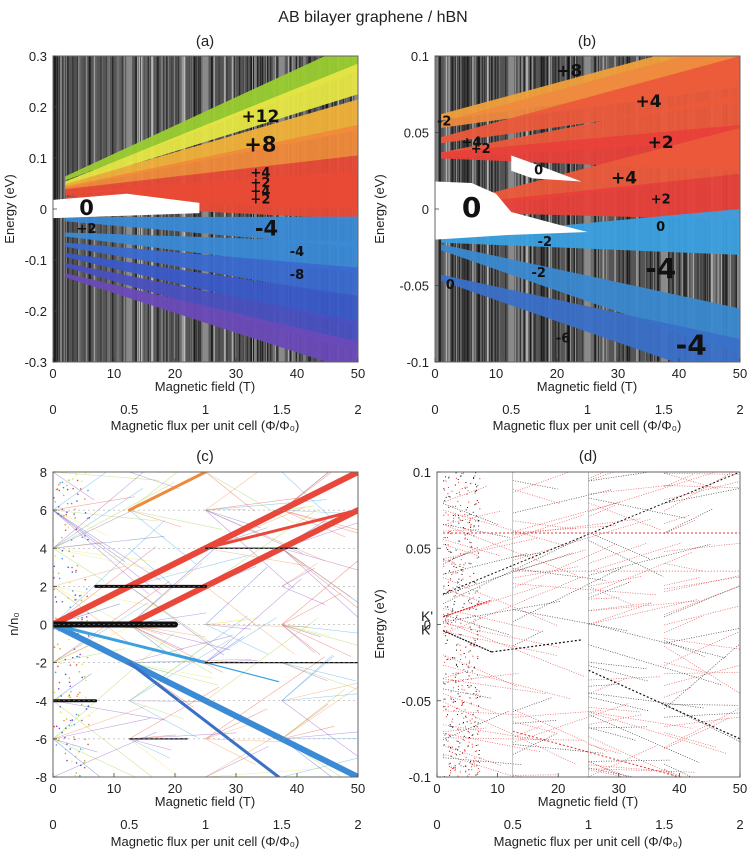  What do you see at coordinates (739, 824) in the screenshot?
I see `x2-tick-label: 2` at bounding box center [739, 824].